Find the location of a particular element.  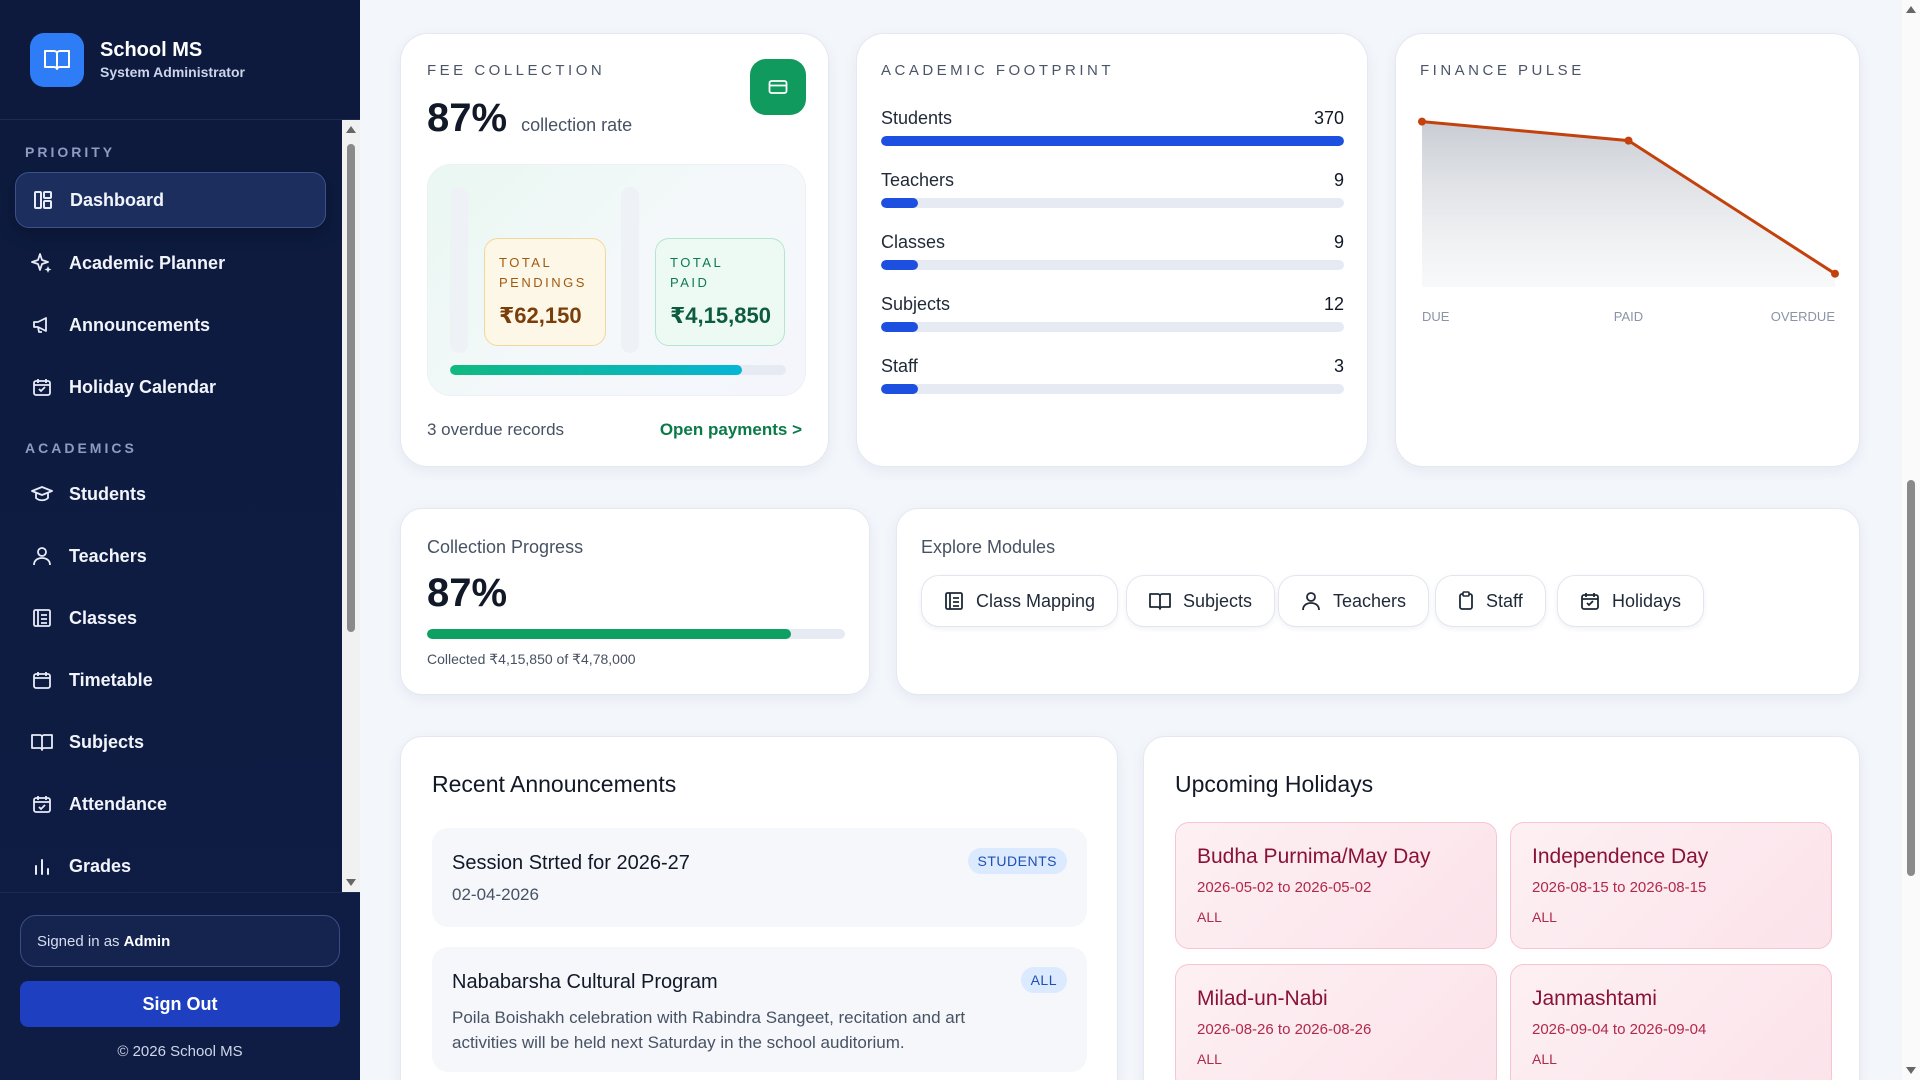

fee-rate: 87% is located at coordinates (467, 118).